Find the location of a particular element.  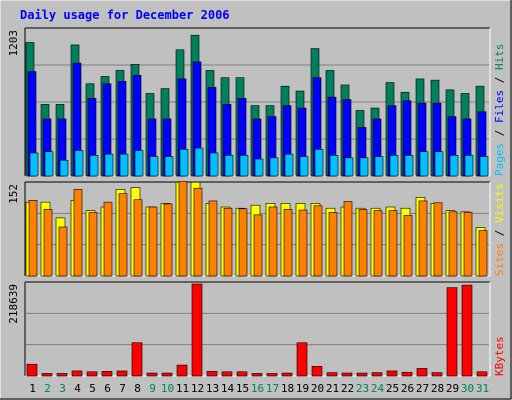

x-tick-label: 1 is located at coordinates (32, 388).